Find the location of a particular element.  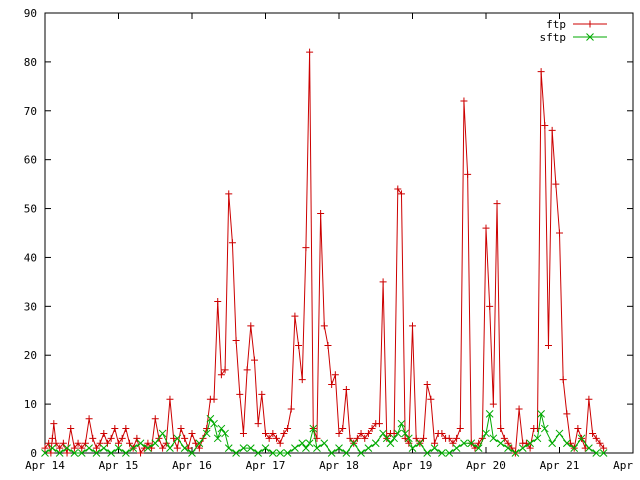

y-tick-label: 20 is located at coordinates (30, 355).